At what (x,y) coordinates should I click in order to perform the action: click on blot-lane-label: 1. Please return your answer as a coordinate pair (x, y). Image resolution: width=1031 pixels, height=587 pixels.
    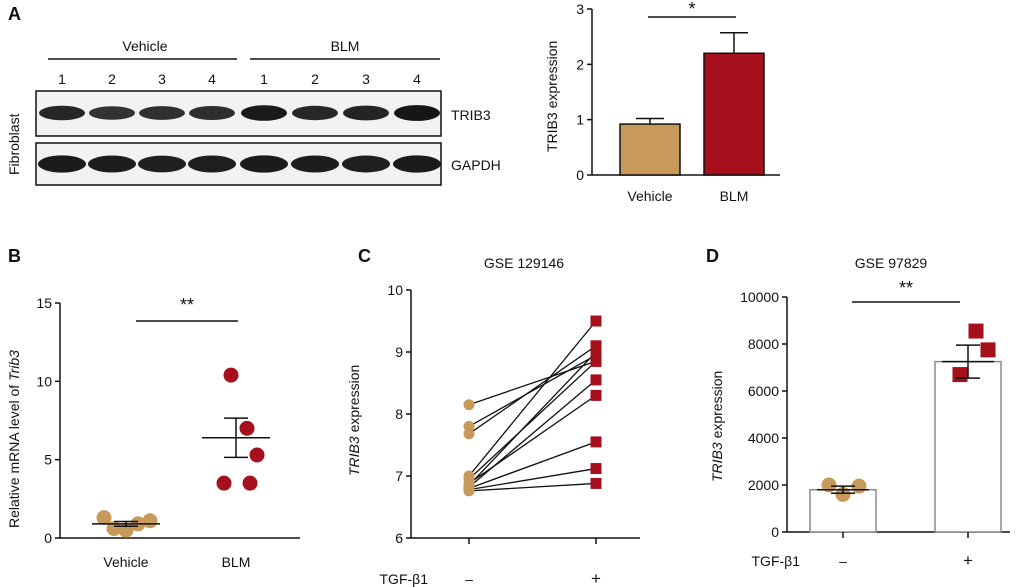
    Looking at the image, I should click on (62, 79).